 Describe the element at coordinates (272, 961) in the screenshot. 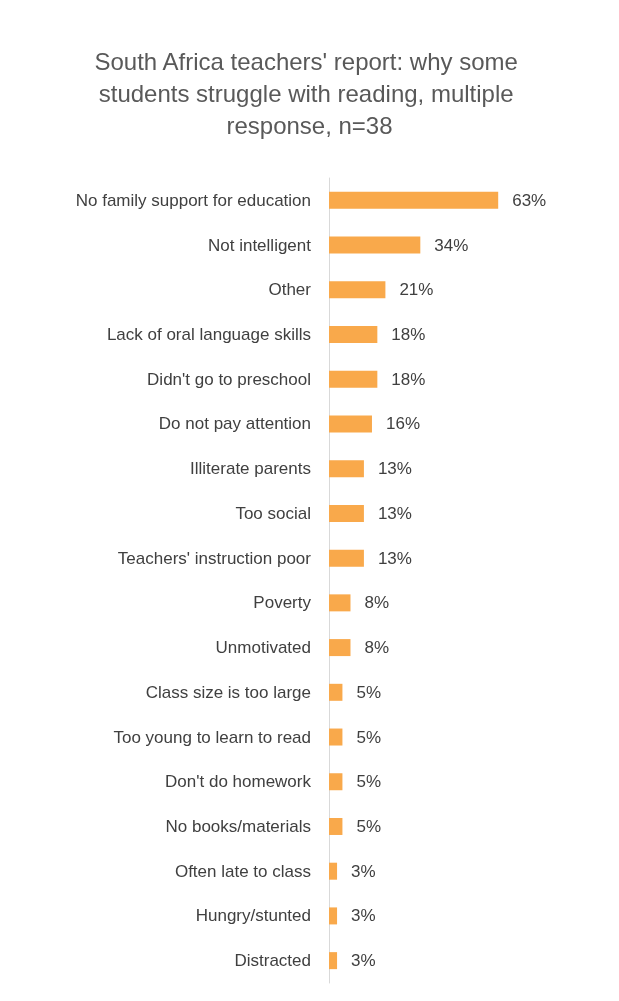

I see `y-tick-label: Distracted` at that location.